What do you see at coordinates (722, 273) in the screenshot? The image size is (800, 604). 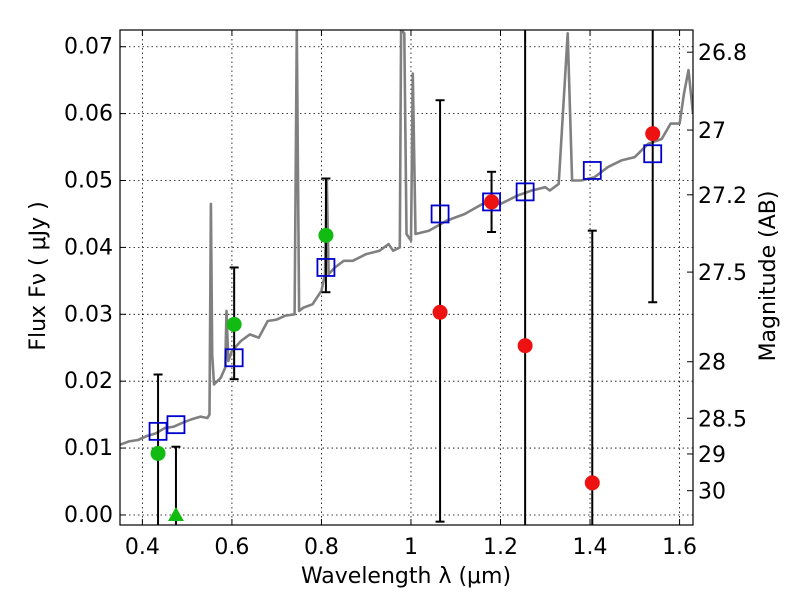 I see `mag-tick-label: 27.5` at bounding box center [722, 273].